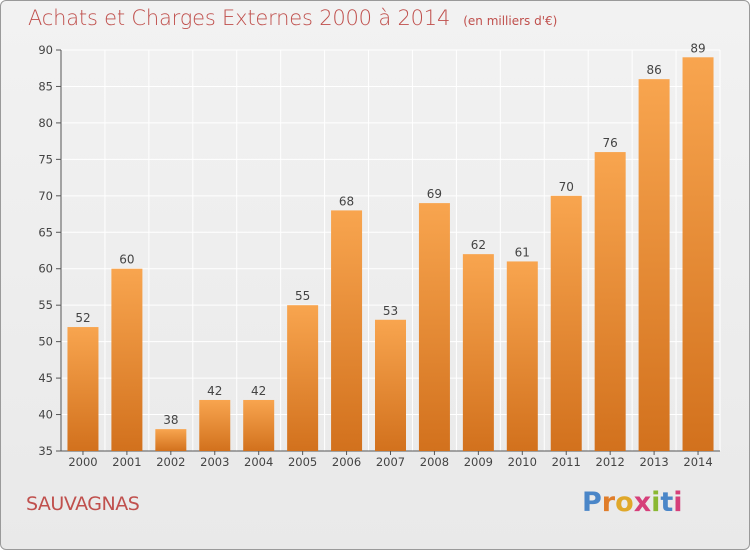  I want to click on bar-2002, so click(171, 440).